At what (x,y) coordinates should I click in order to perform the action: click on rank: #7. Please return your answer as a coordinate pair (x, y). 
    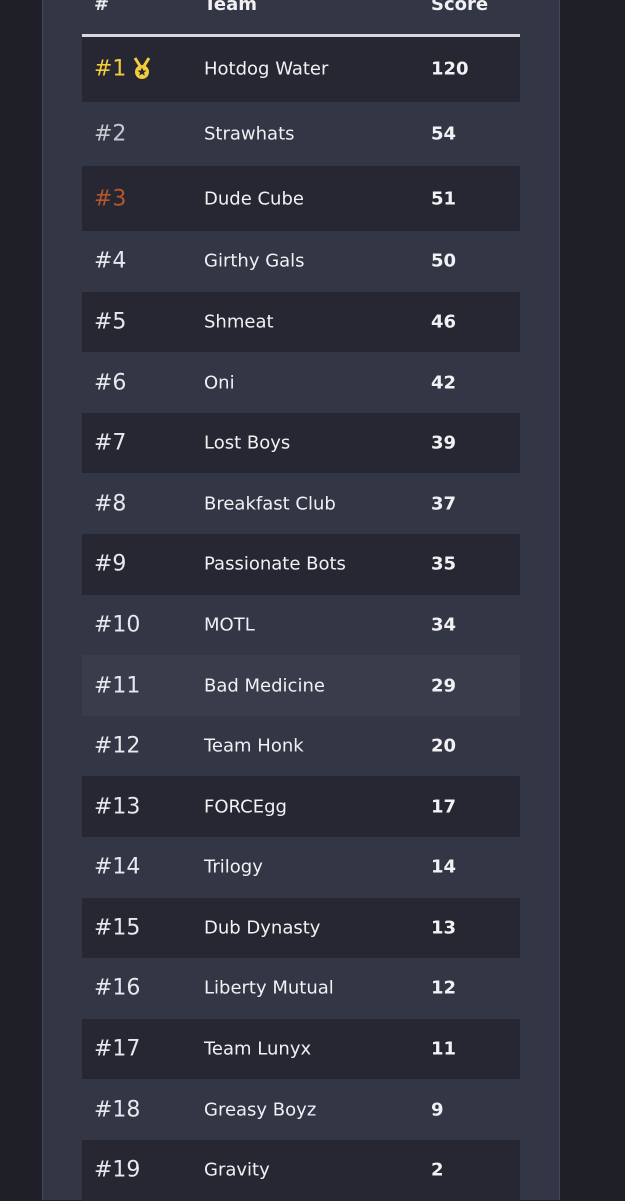
    Looking at the image, I should click on (110, 443).